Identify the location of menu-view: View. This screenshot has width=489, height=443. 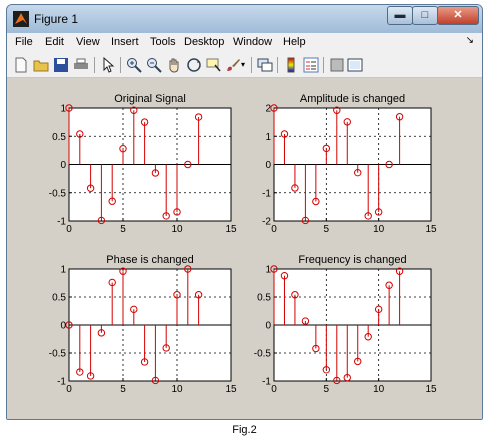
(88, 42).